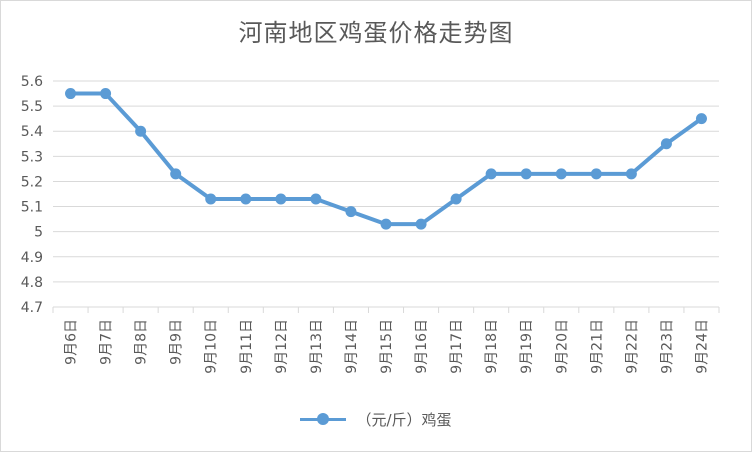 The height and width of the screenshot is (452, 752). I want to click on x-tick-label: 9月24日, so click(702, 346).